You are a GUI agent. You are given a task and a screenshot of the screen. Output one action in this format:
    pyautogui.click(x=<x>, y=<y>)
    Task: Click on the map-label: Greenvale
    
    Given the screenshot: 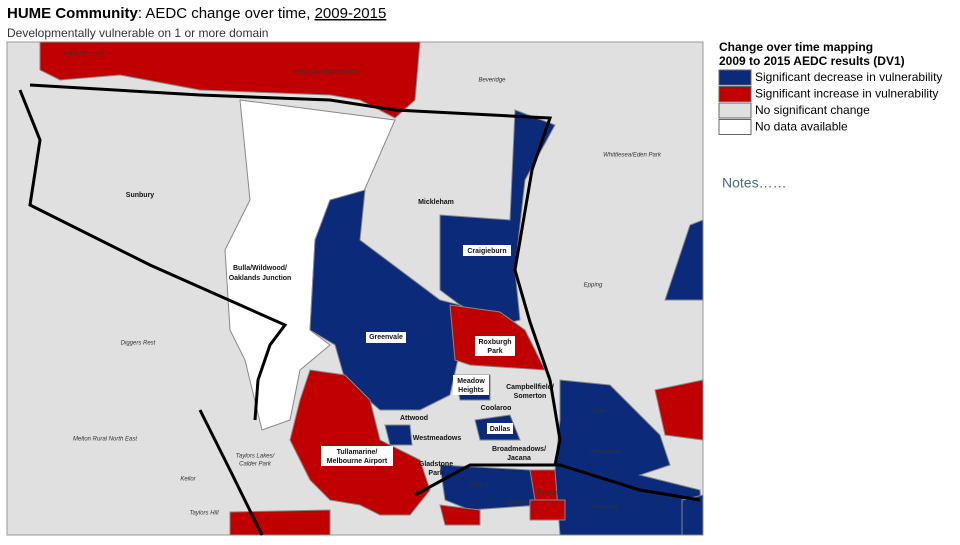 What is the action you would take?
    pyautogui.click(x=386, y=337)
    